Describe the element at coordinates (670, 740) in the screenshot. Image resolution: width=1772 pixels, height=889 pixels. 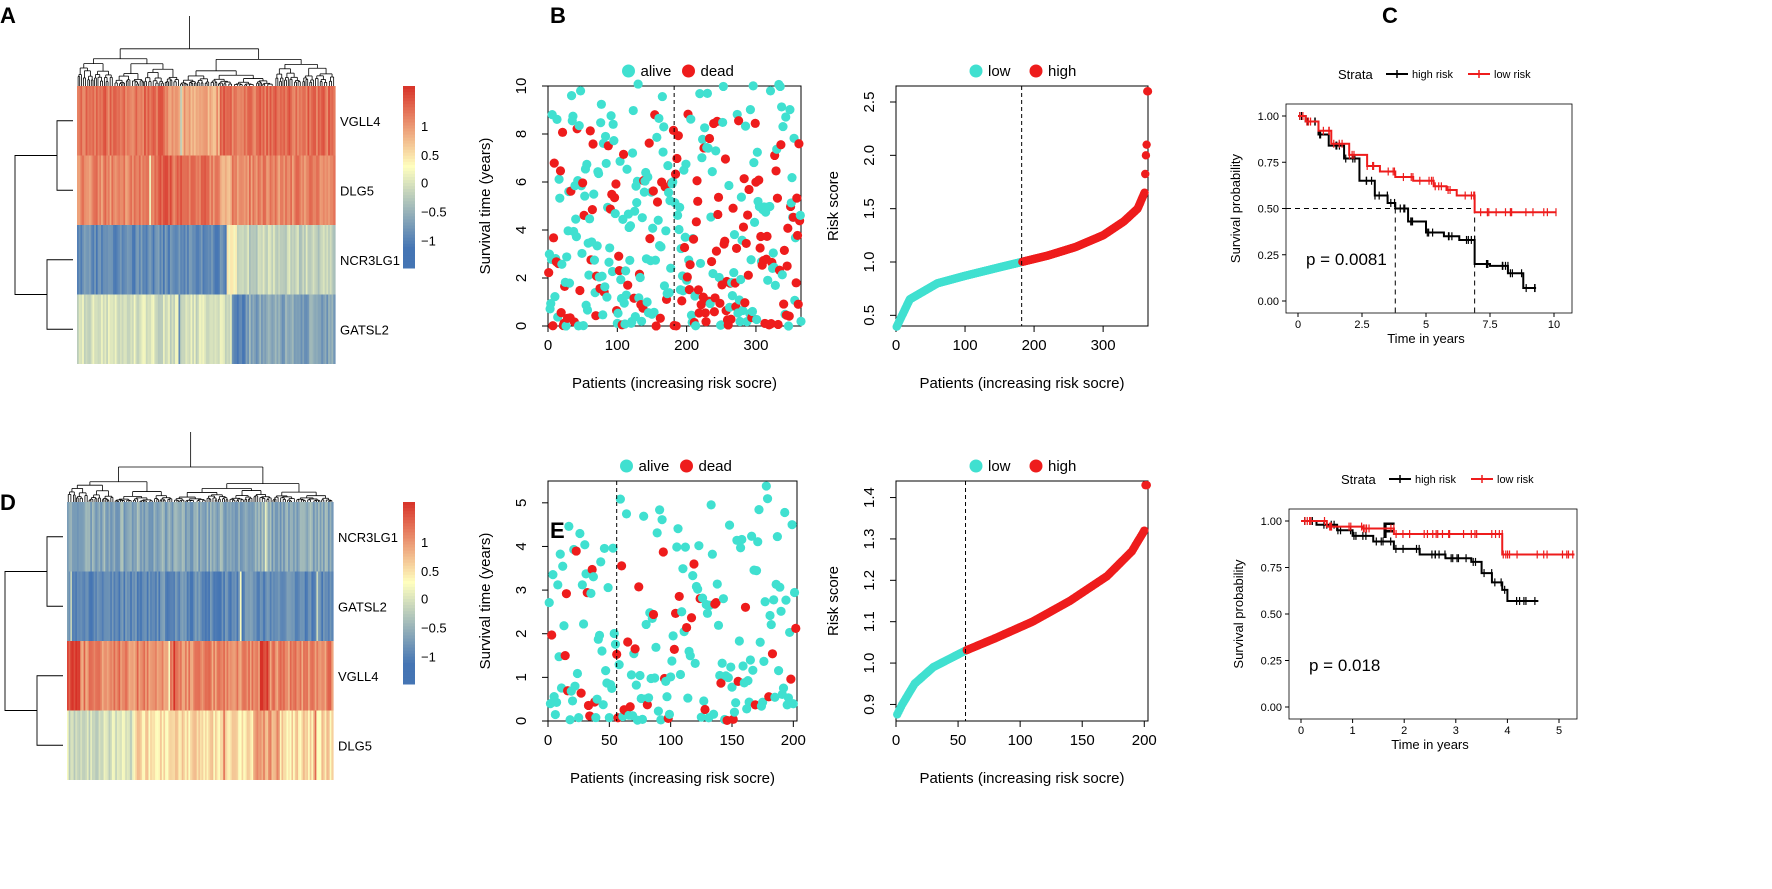
I see `x-tick-label: 100` at that location.